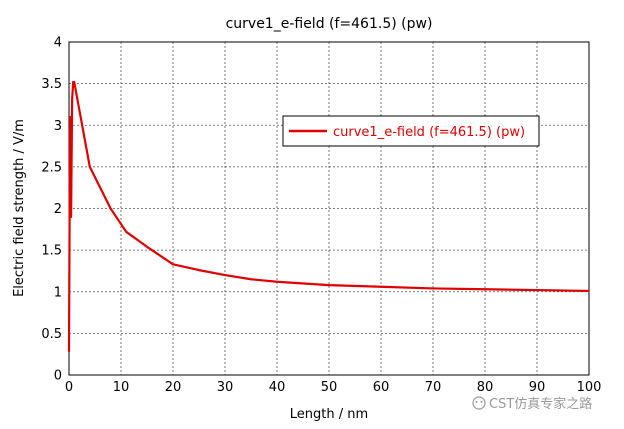 The width and height of the screenshot is (624, 429). Describe the element at coordinates (51, 251) in the screenshot. I see `y-tick-label: 1.5` at that location.